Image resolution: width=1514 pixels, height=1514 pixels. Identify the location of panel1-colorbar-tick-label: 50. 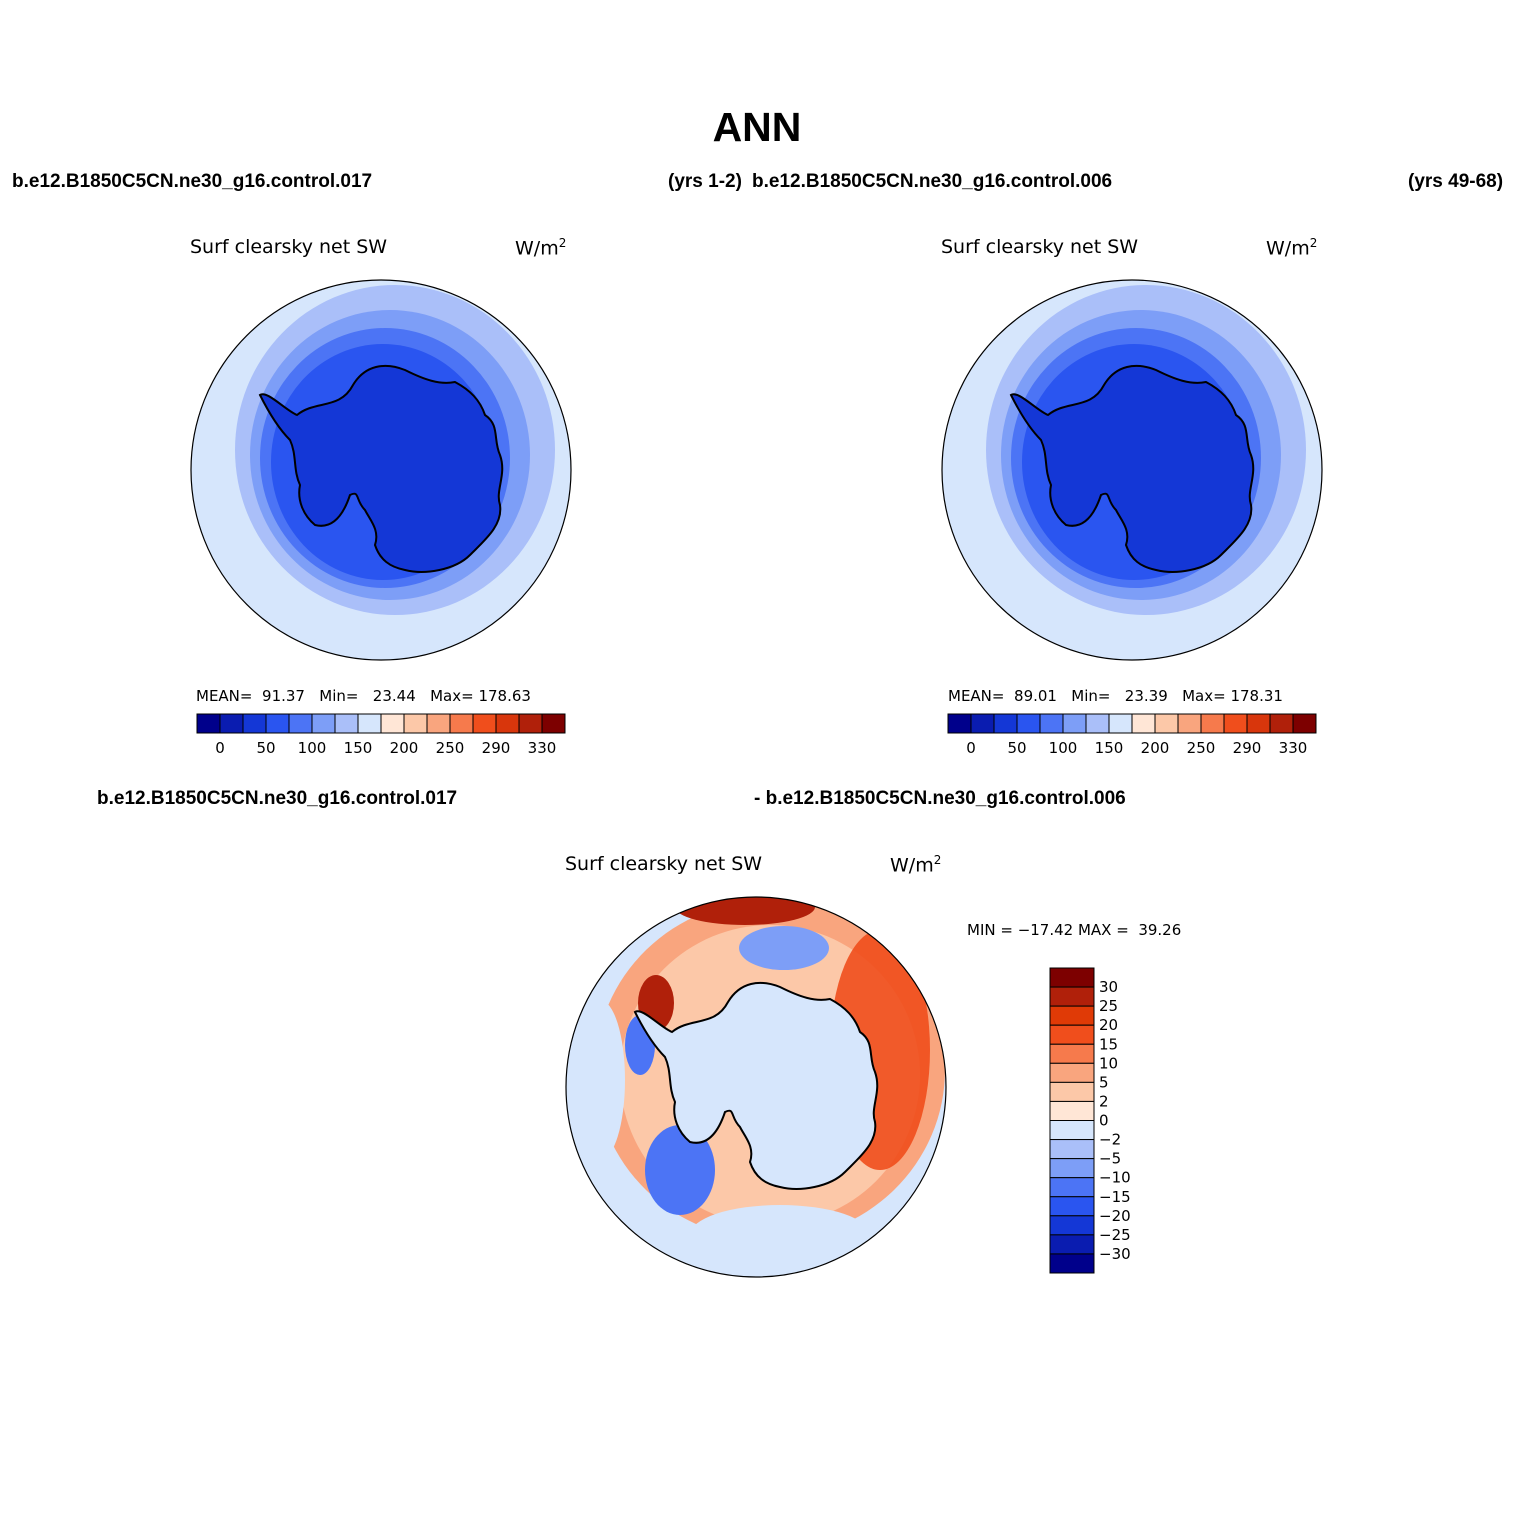
(265, 748).